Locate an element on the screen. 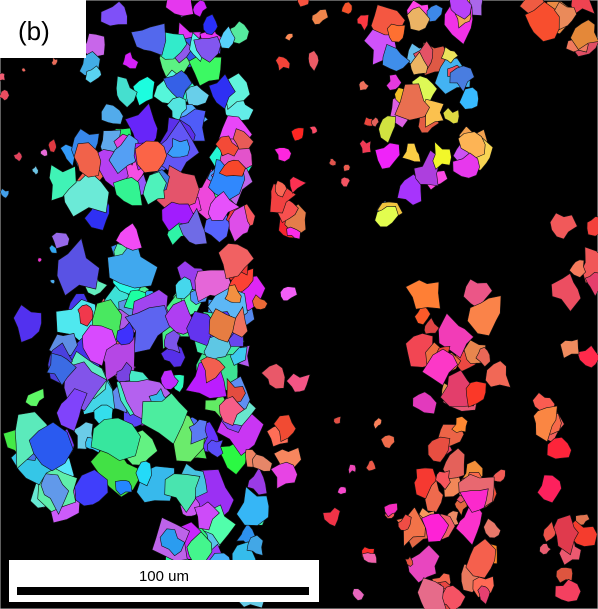 The height and width of the screenshot is (609, 598). panel-label-box is located at coordinates (43, 29).